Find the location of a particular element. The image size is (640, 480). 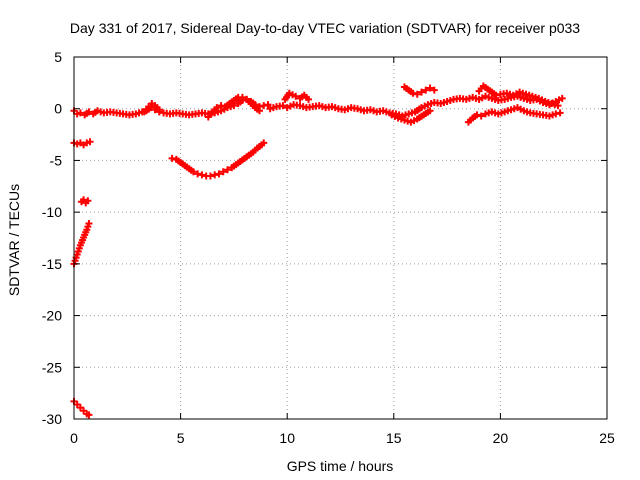

y-tick-label: -10 is located at coordinates (52, 212).